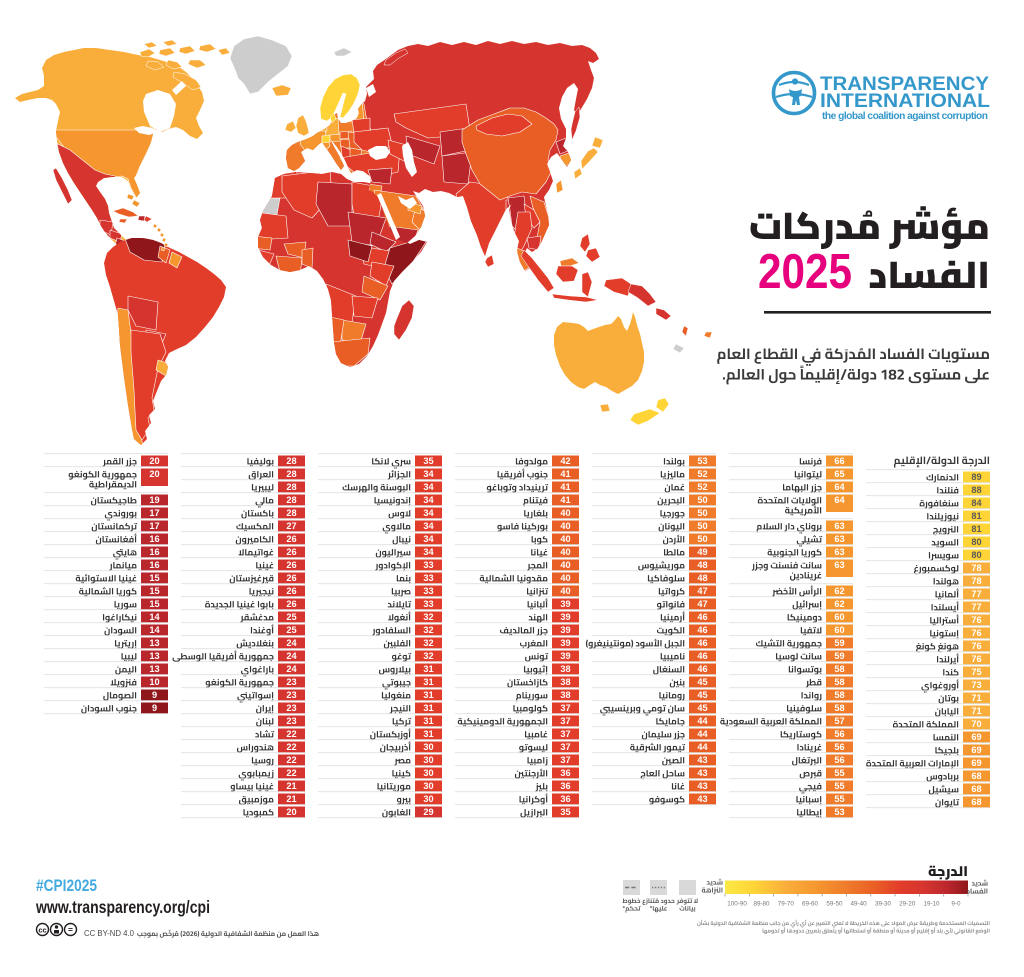  Describe the element at coordinates (810, 904) in the screenshot. I see `svg-text: 69-60` at that location.